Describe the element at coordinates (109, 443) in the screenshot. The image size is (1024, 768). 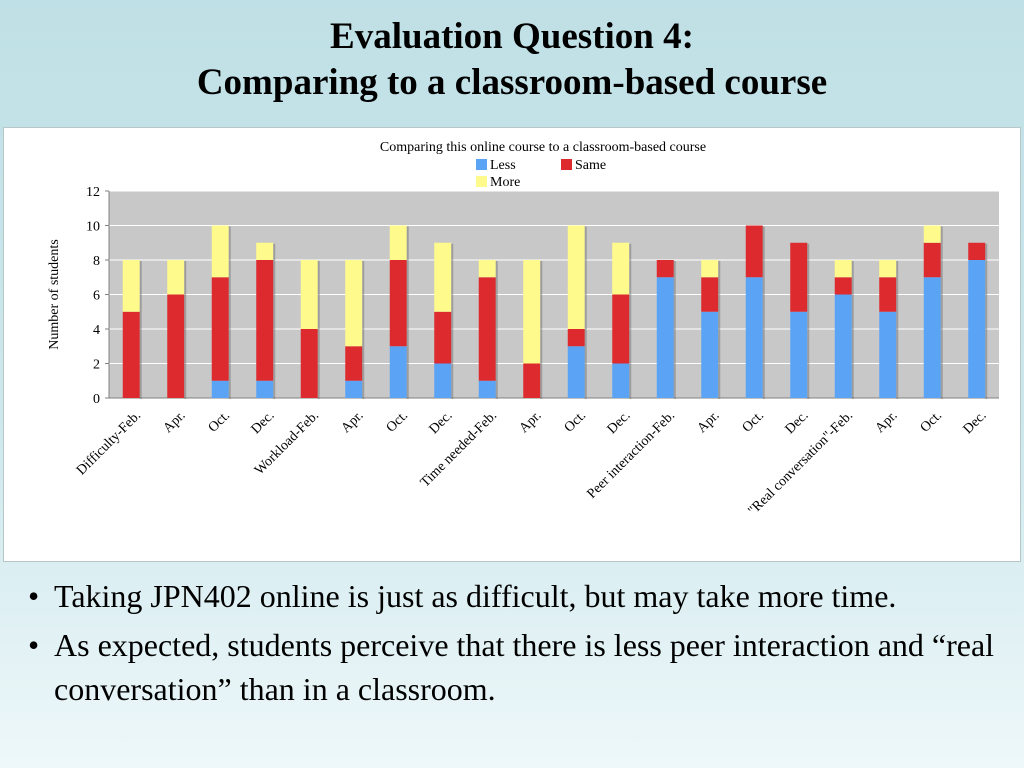
I see `x-tick-label: Difficulty-Feb.` at that location.